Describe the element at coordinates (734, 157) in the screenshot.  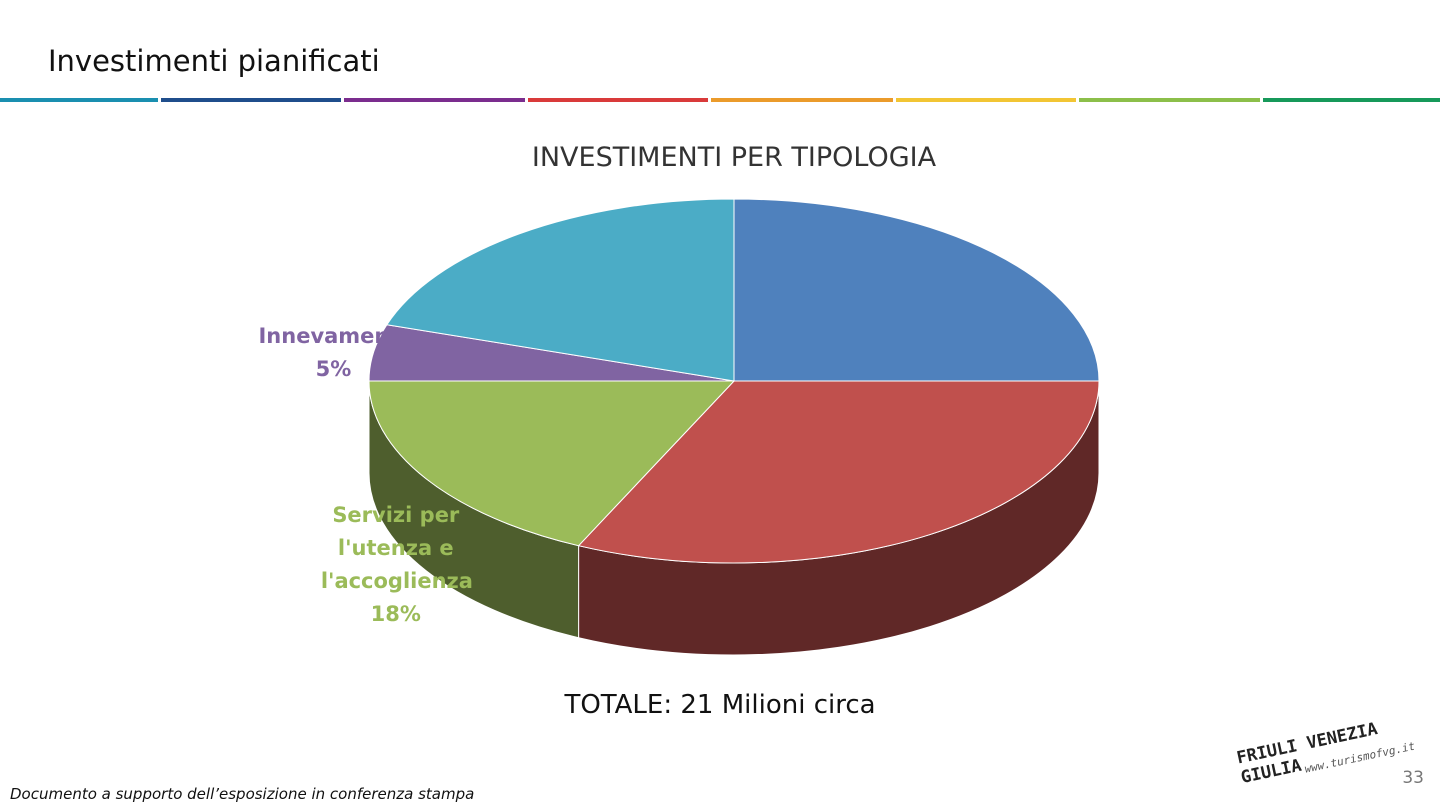
I see `chart-title: INVESTIMENTI PER TIPOLOGIA` at that location.